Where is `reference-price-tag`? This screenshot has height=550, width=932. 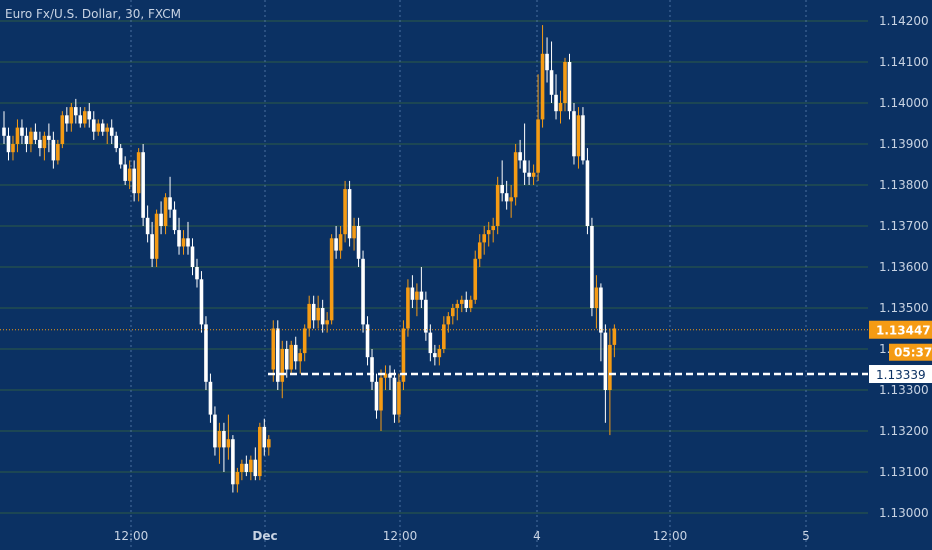 reference-price-tag is located at coordinates (900, 374).